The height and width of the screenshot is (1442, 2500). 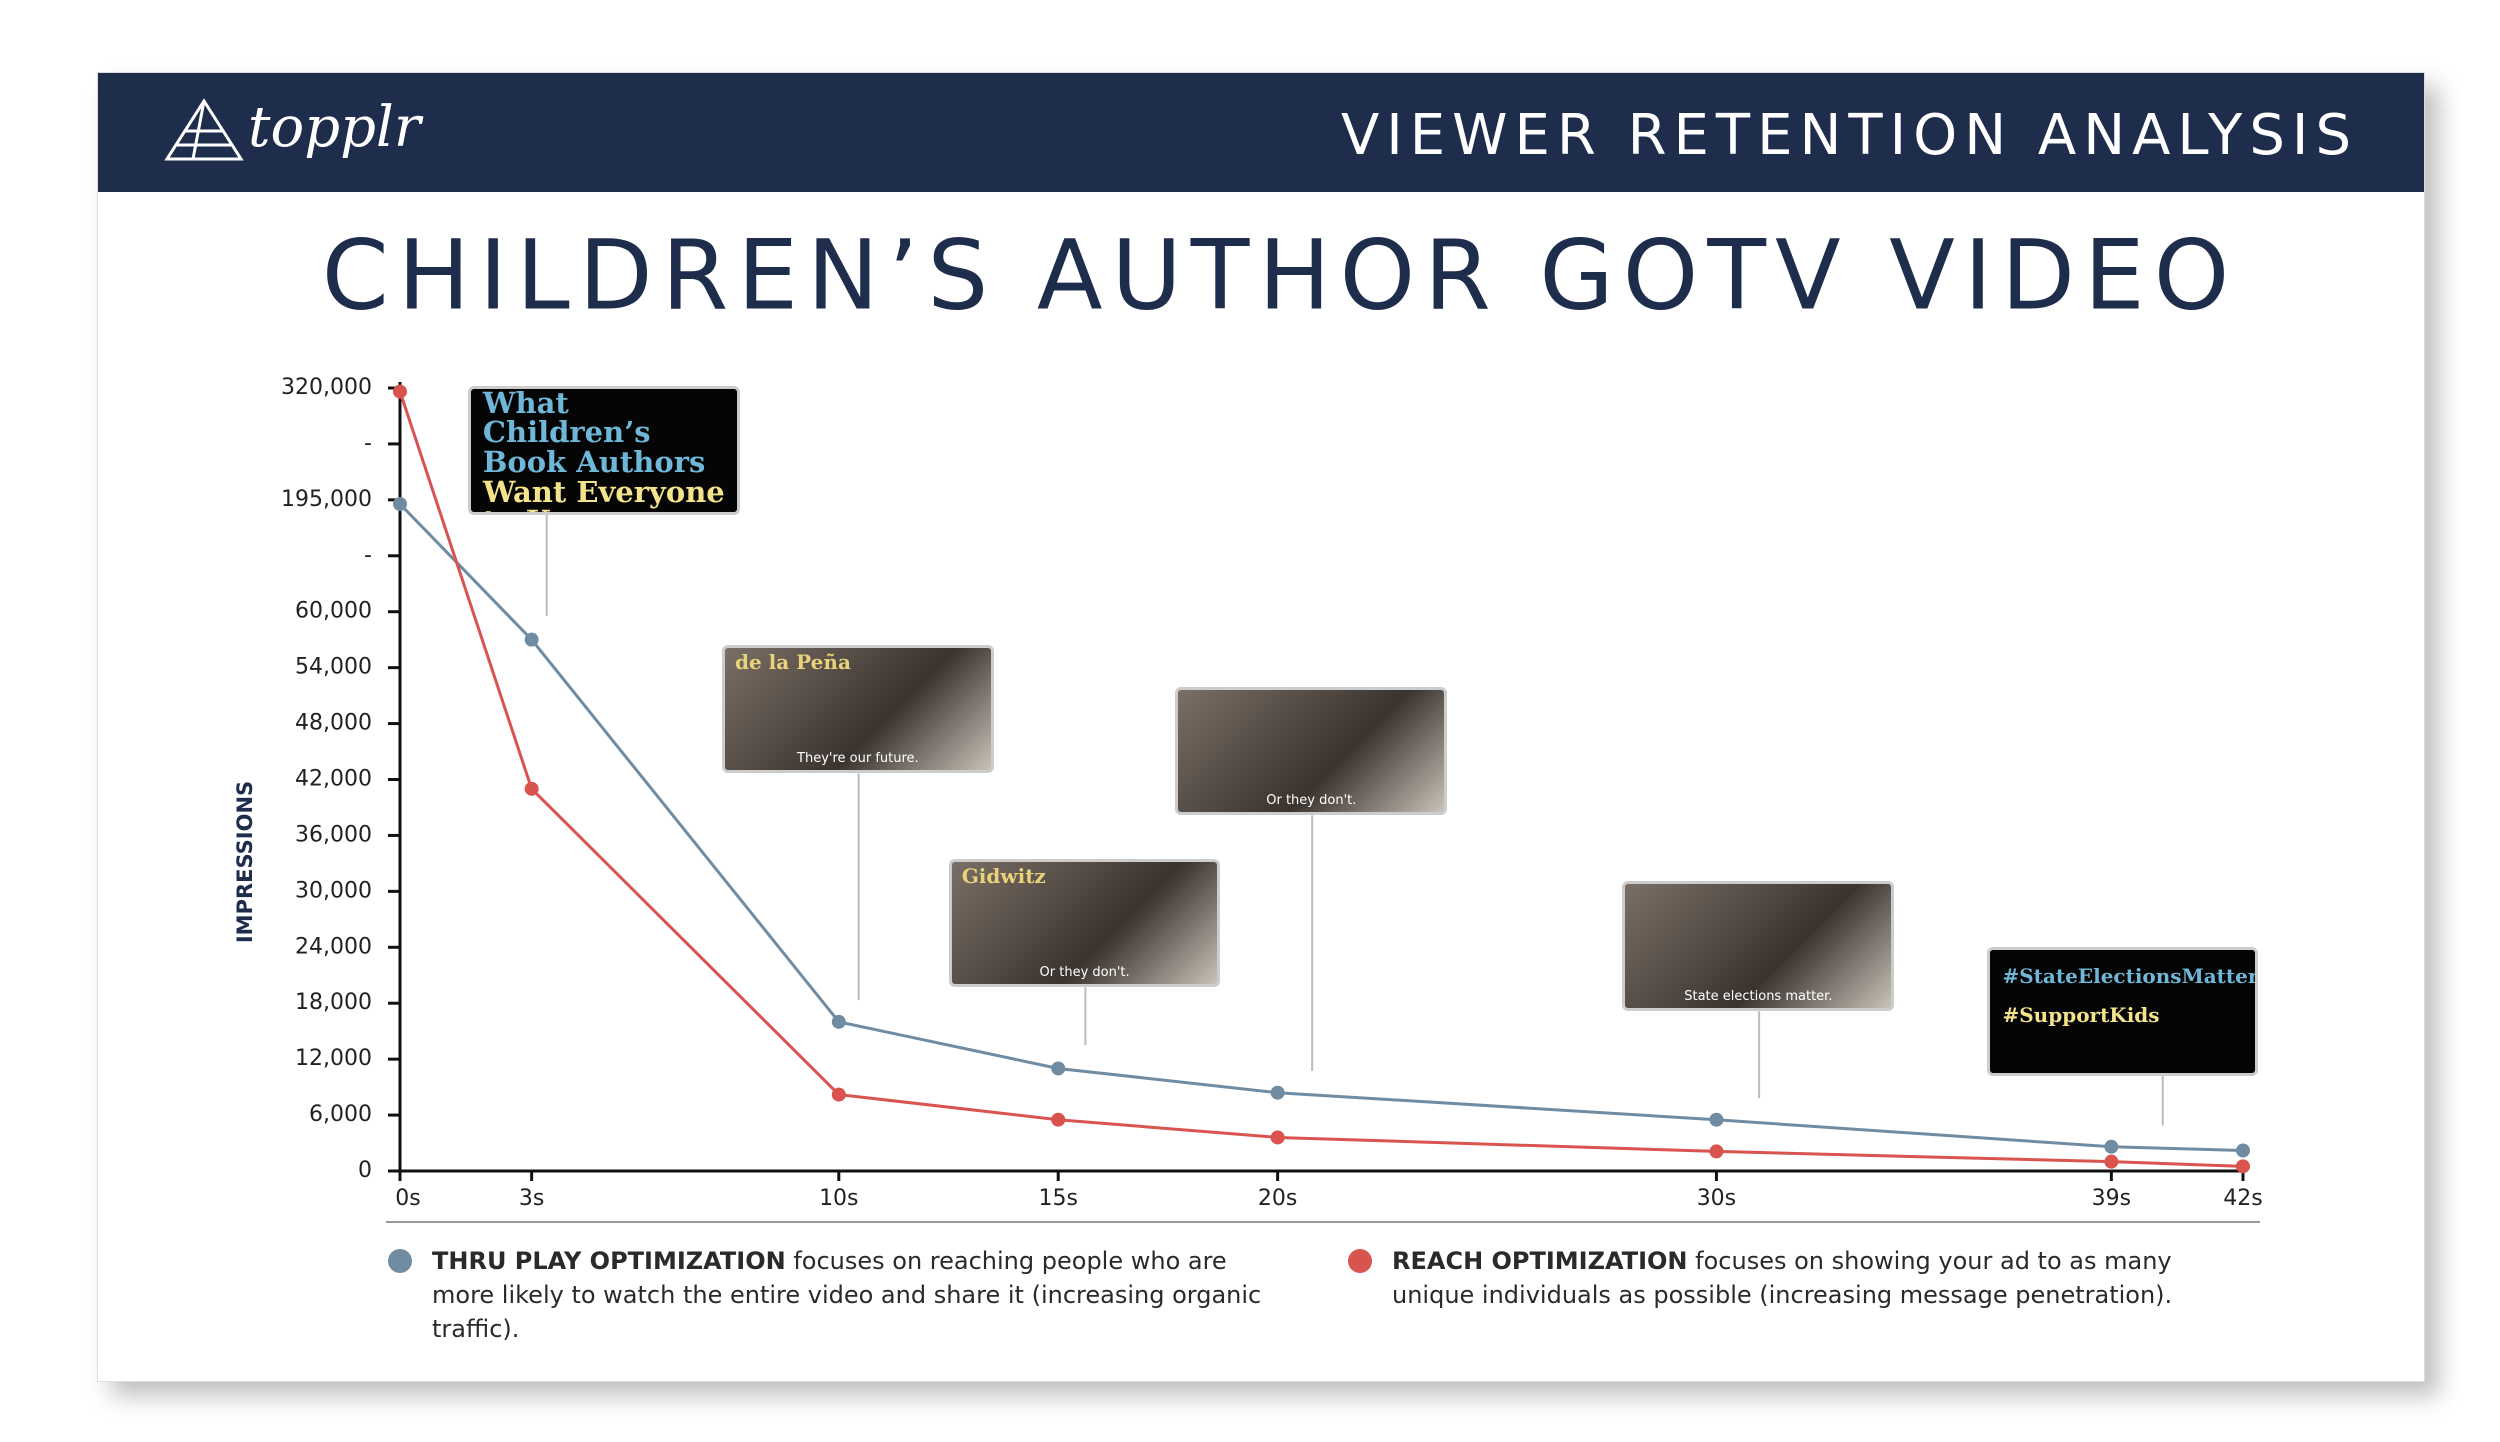 What do you see at coordinates (609, 1261) in the screenshot?
I see `legend-name: THRU PLAY OPTIMIZATION` at bounding box center [609, 1261].